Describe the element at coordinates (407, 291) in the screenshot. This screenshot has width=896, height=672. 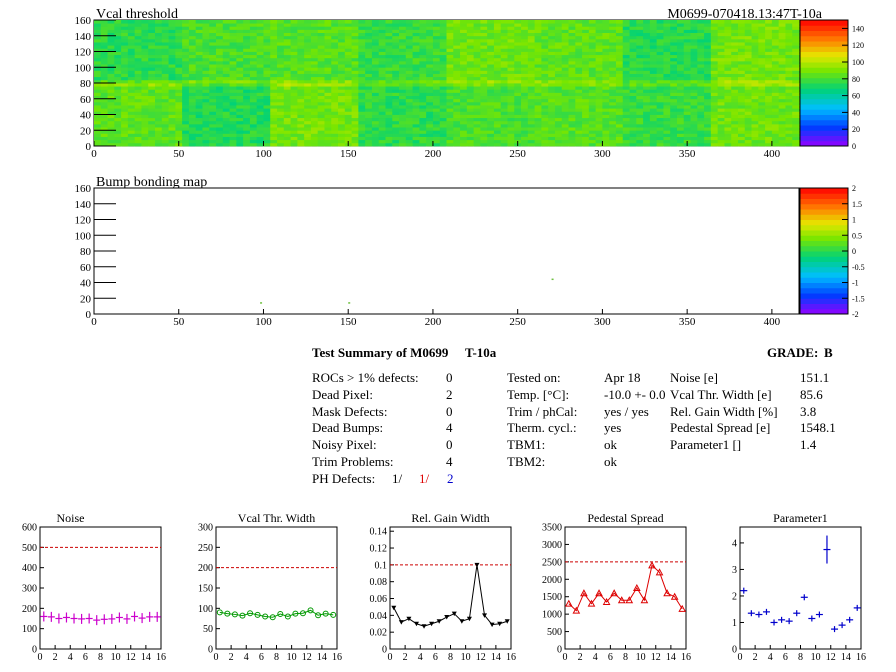
I see `bump-bonding-map-cells` at that location.